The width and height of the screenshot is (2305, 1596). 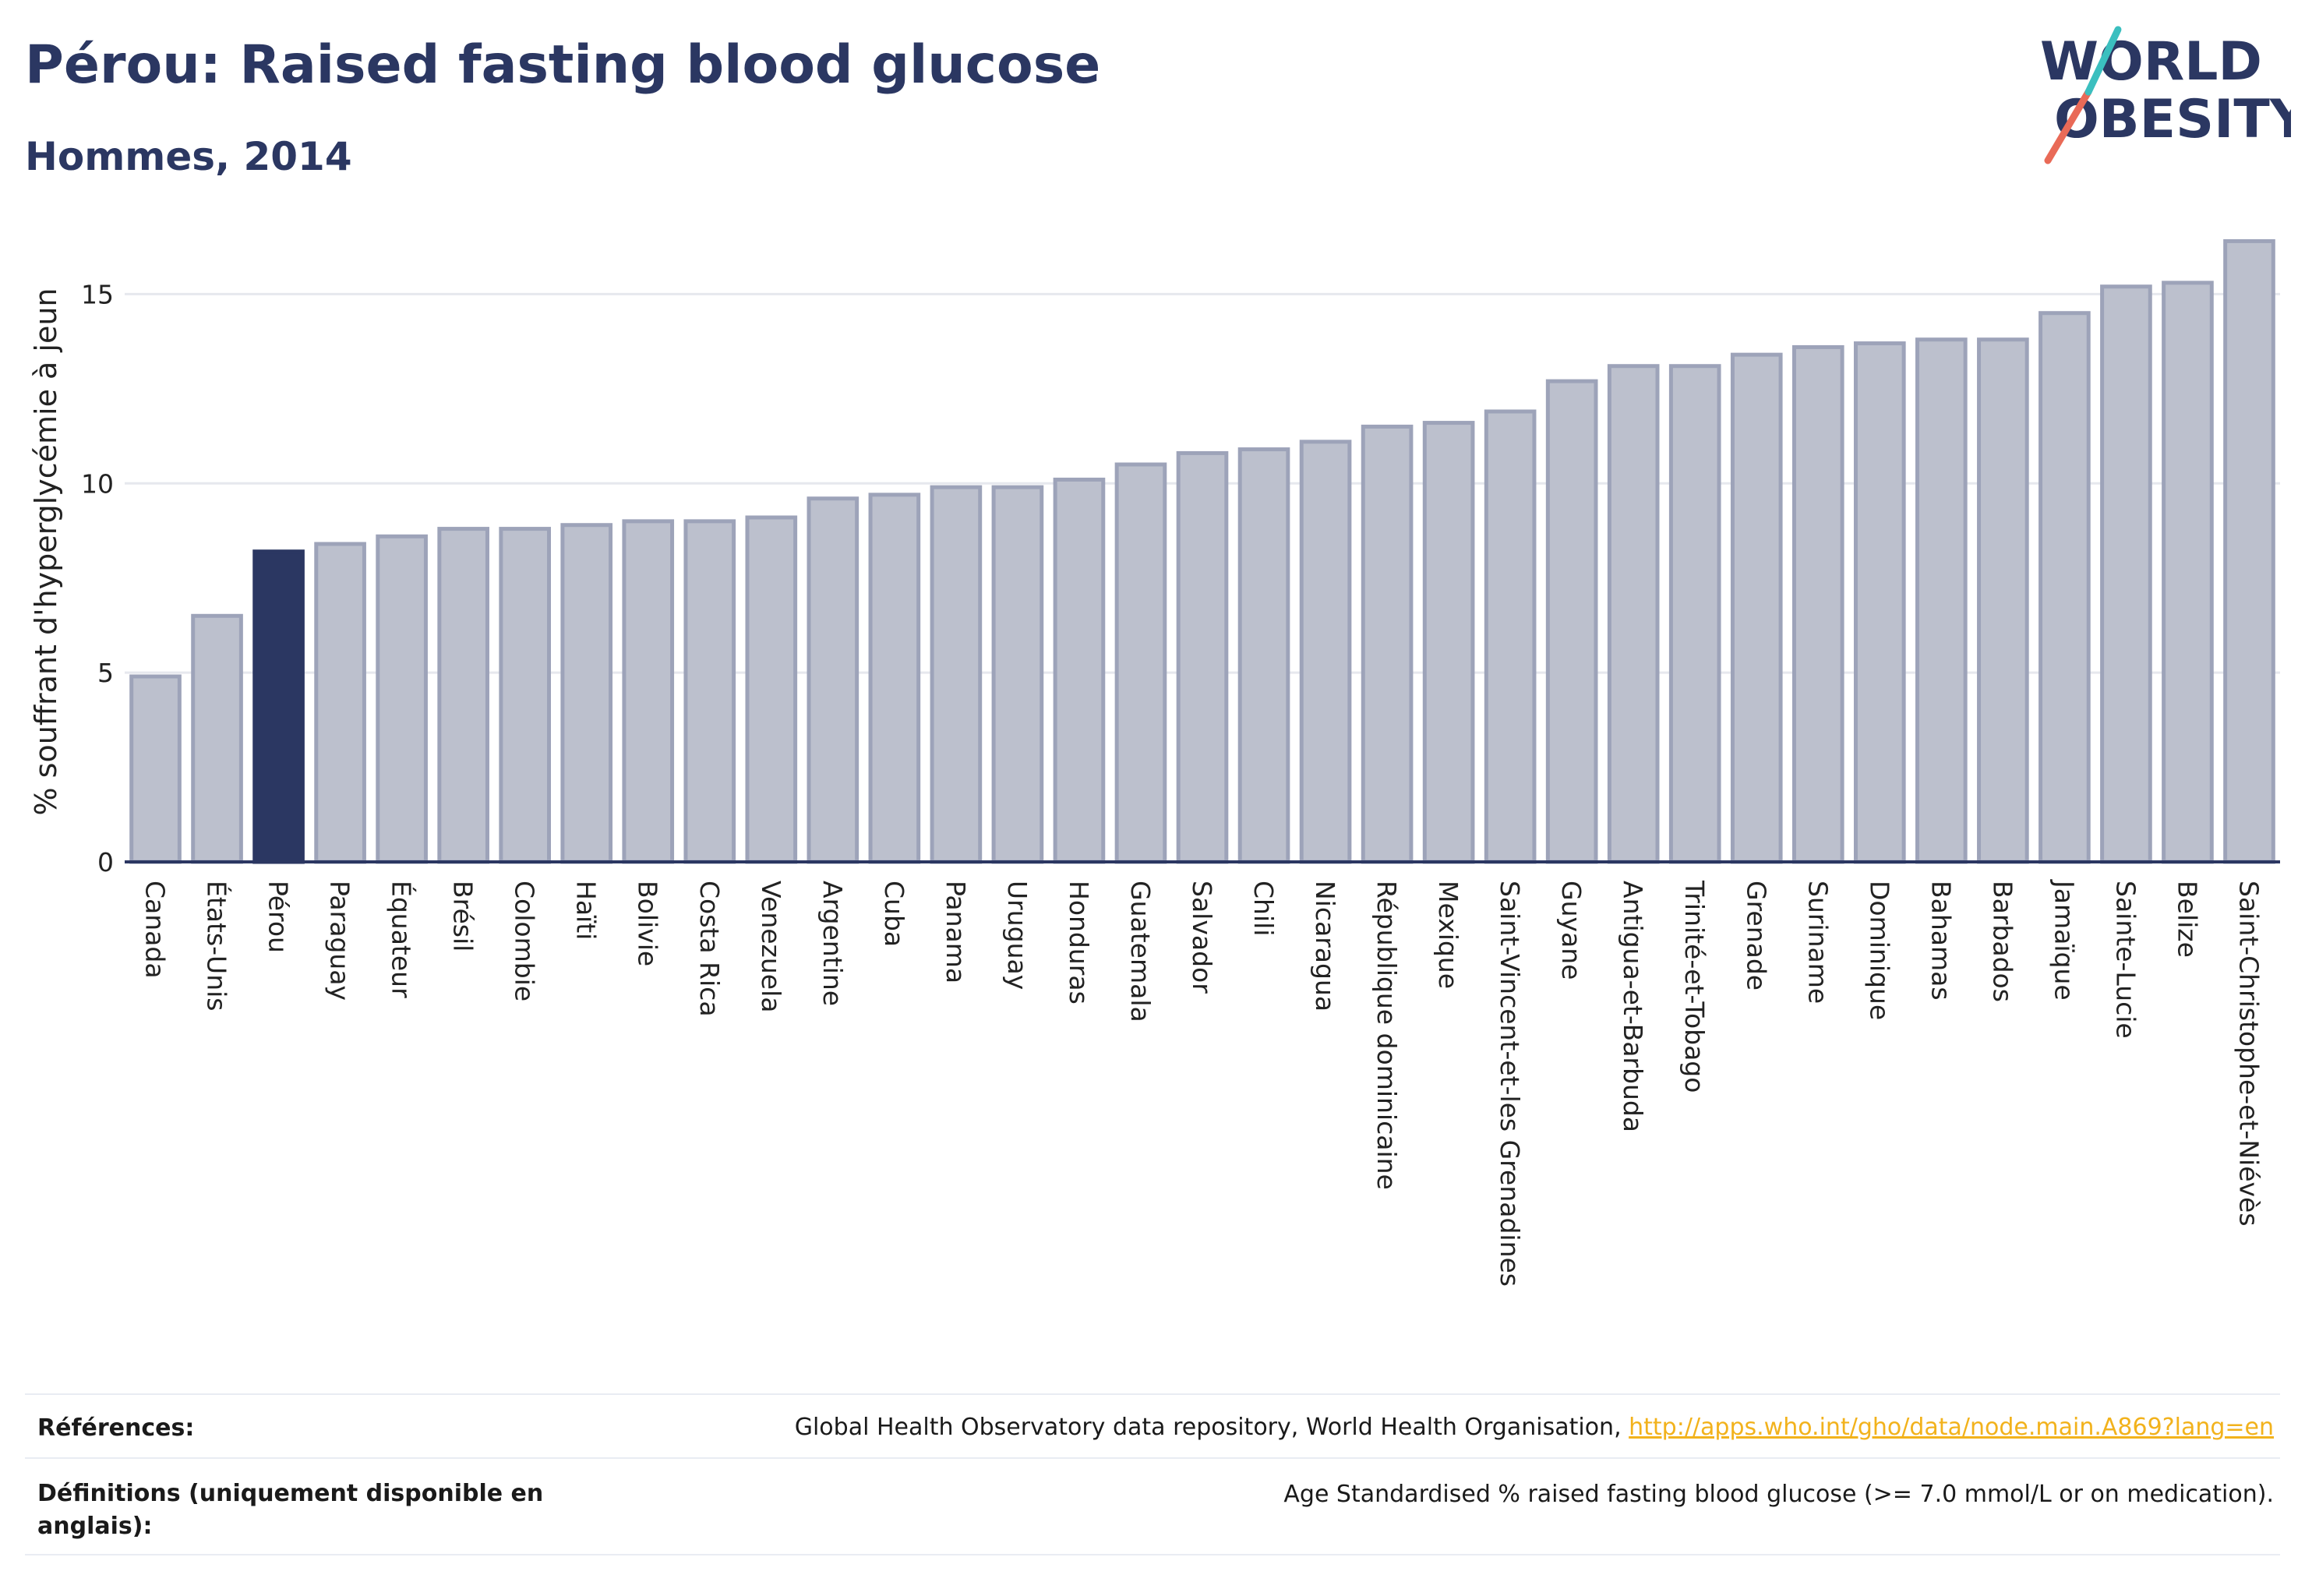 I want to click on x-tick-label: Mexique, so click(x=1448, y=935).